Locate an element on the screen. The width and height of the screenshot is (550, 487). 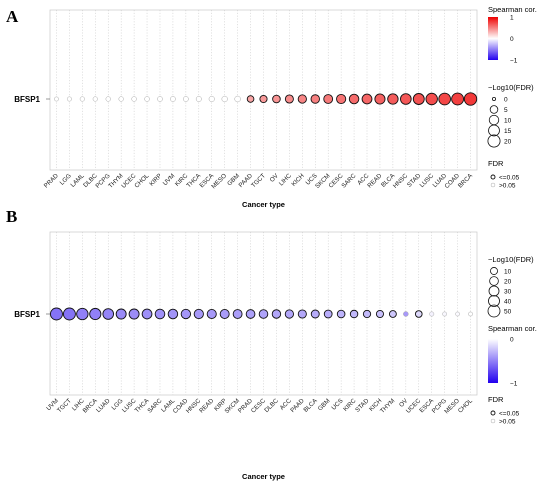
data-point-meso is located at coordinates (224, 99).